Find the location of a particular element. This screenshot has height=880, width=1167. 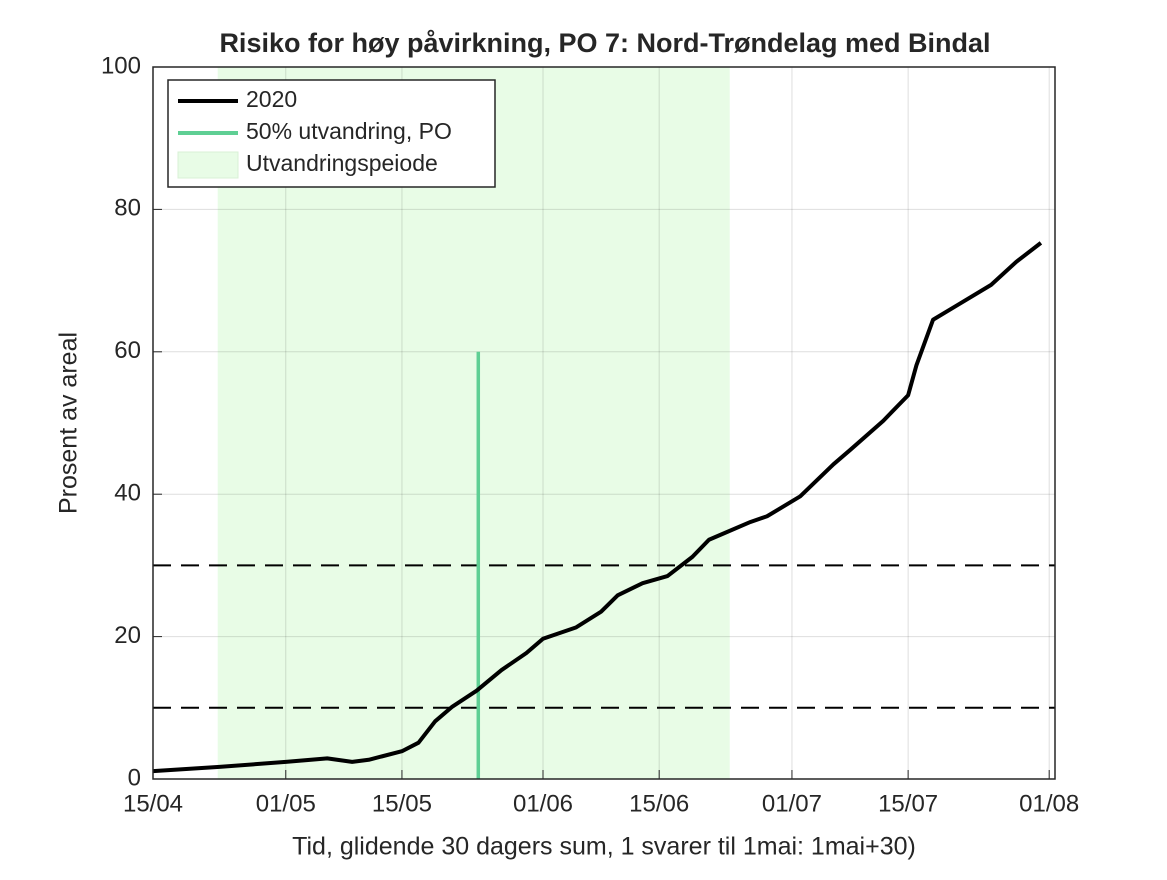

x-tick-label: 01/05 is located at coordinates (286, 803).